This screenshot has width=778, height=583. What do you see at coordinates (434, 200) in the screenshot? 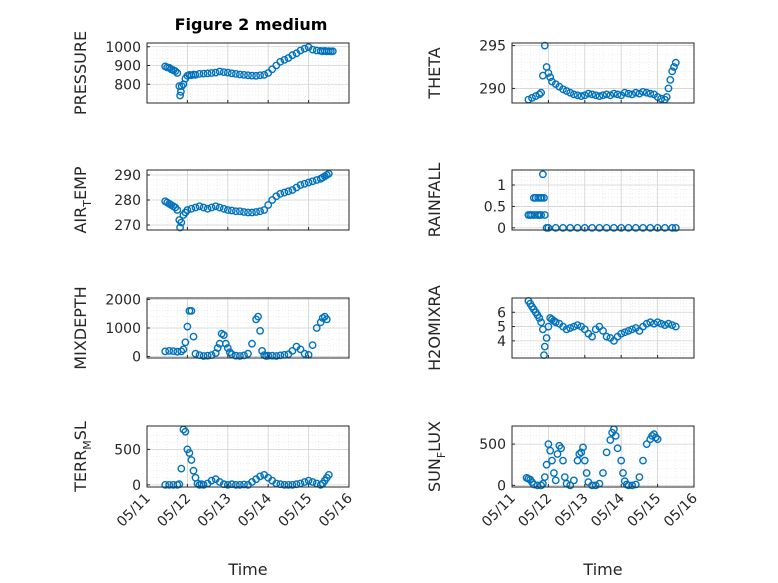
I see `y-axis-label: RAINFALL` at bounding box center [434, 200].